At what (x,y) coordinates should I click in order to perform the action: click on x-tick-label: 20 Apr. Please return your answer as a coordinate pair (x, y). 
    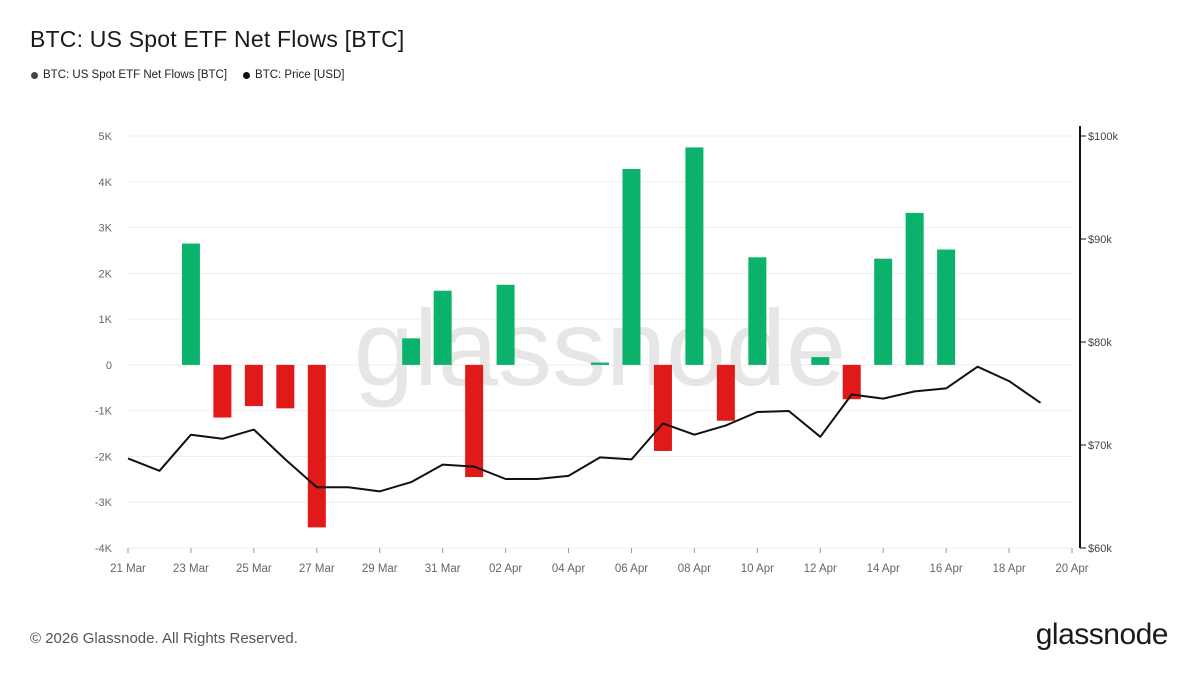
    Looking at the image, I should click on (1071, 569).